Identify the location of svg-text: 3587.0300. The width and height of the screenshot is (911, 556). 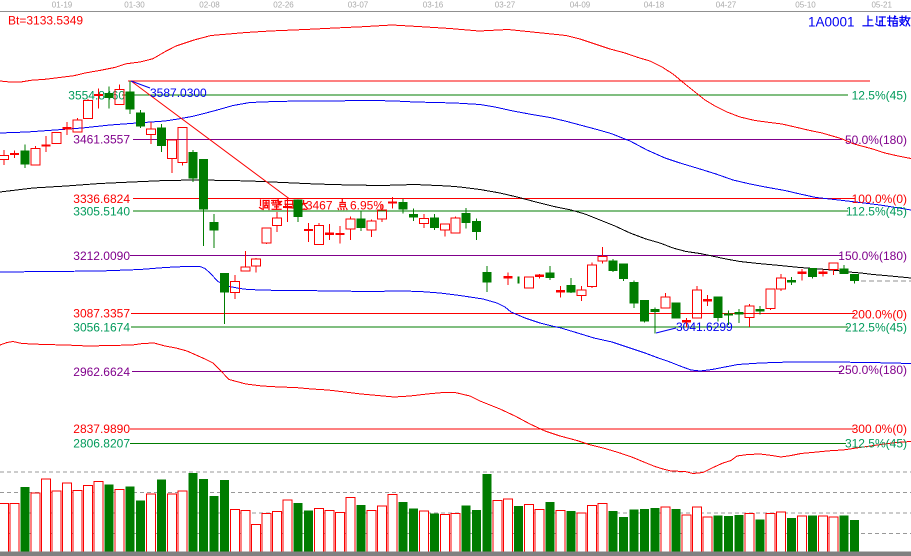
(178, 93).